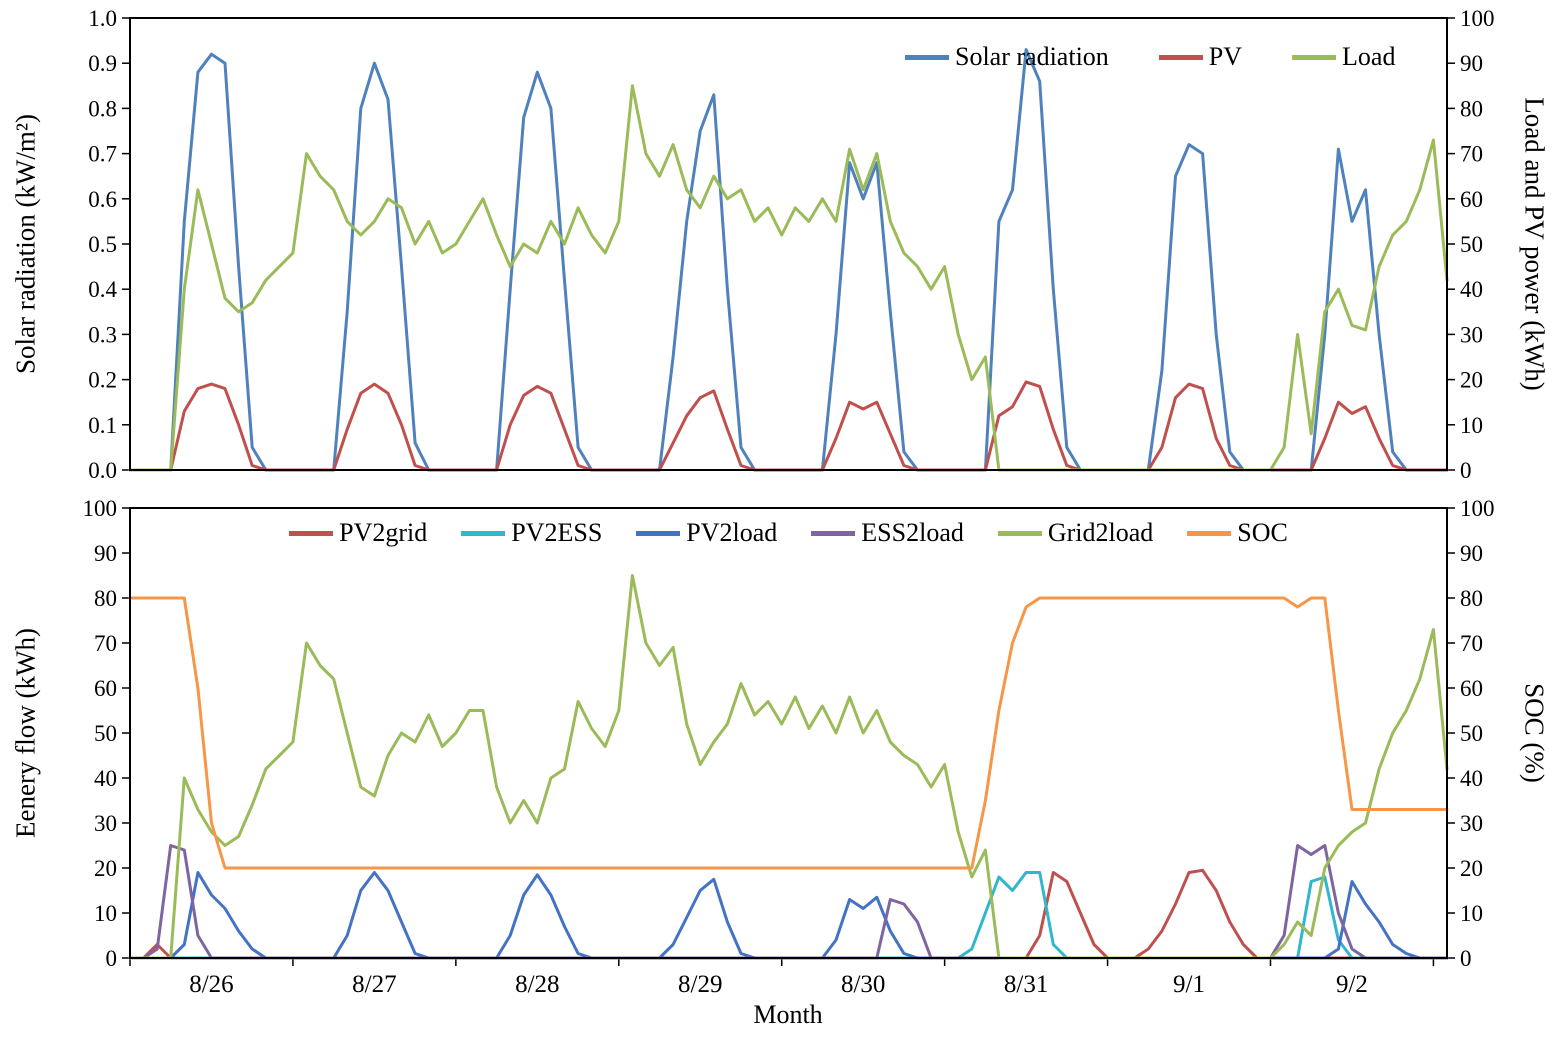  Describe the element at coordinates (927, 57) in the screenshot. I see `solar-radiation-line-swatch` at that location.